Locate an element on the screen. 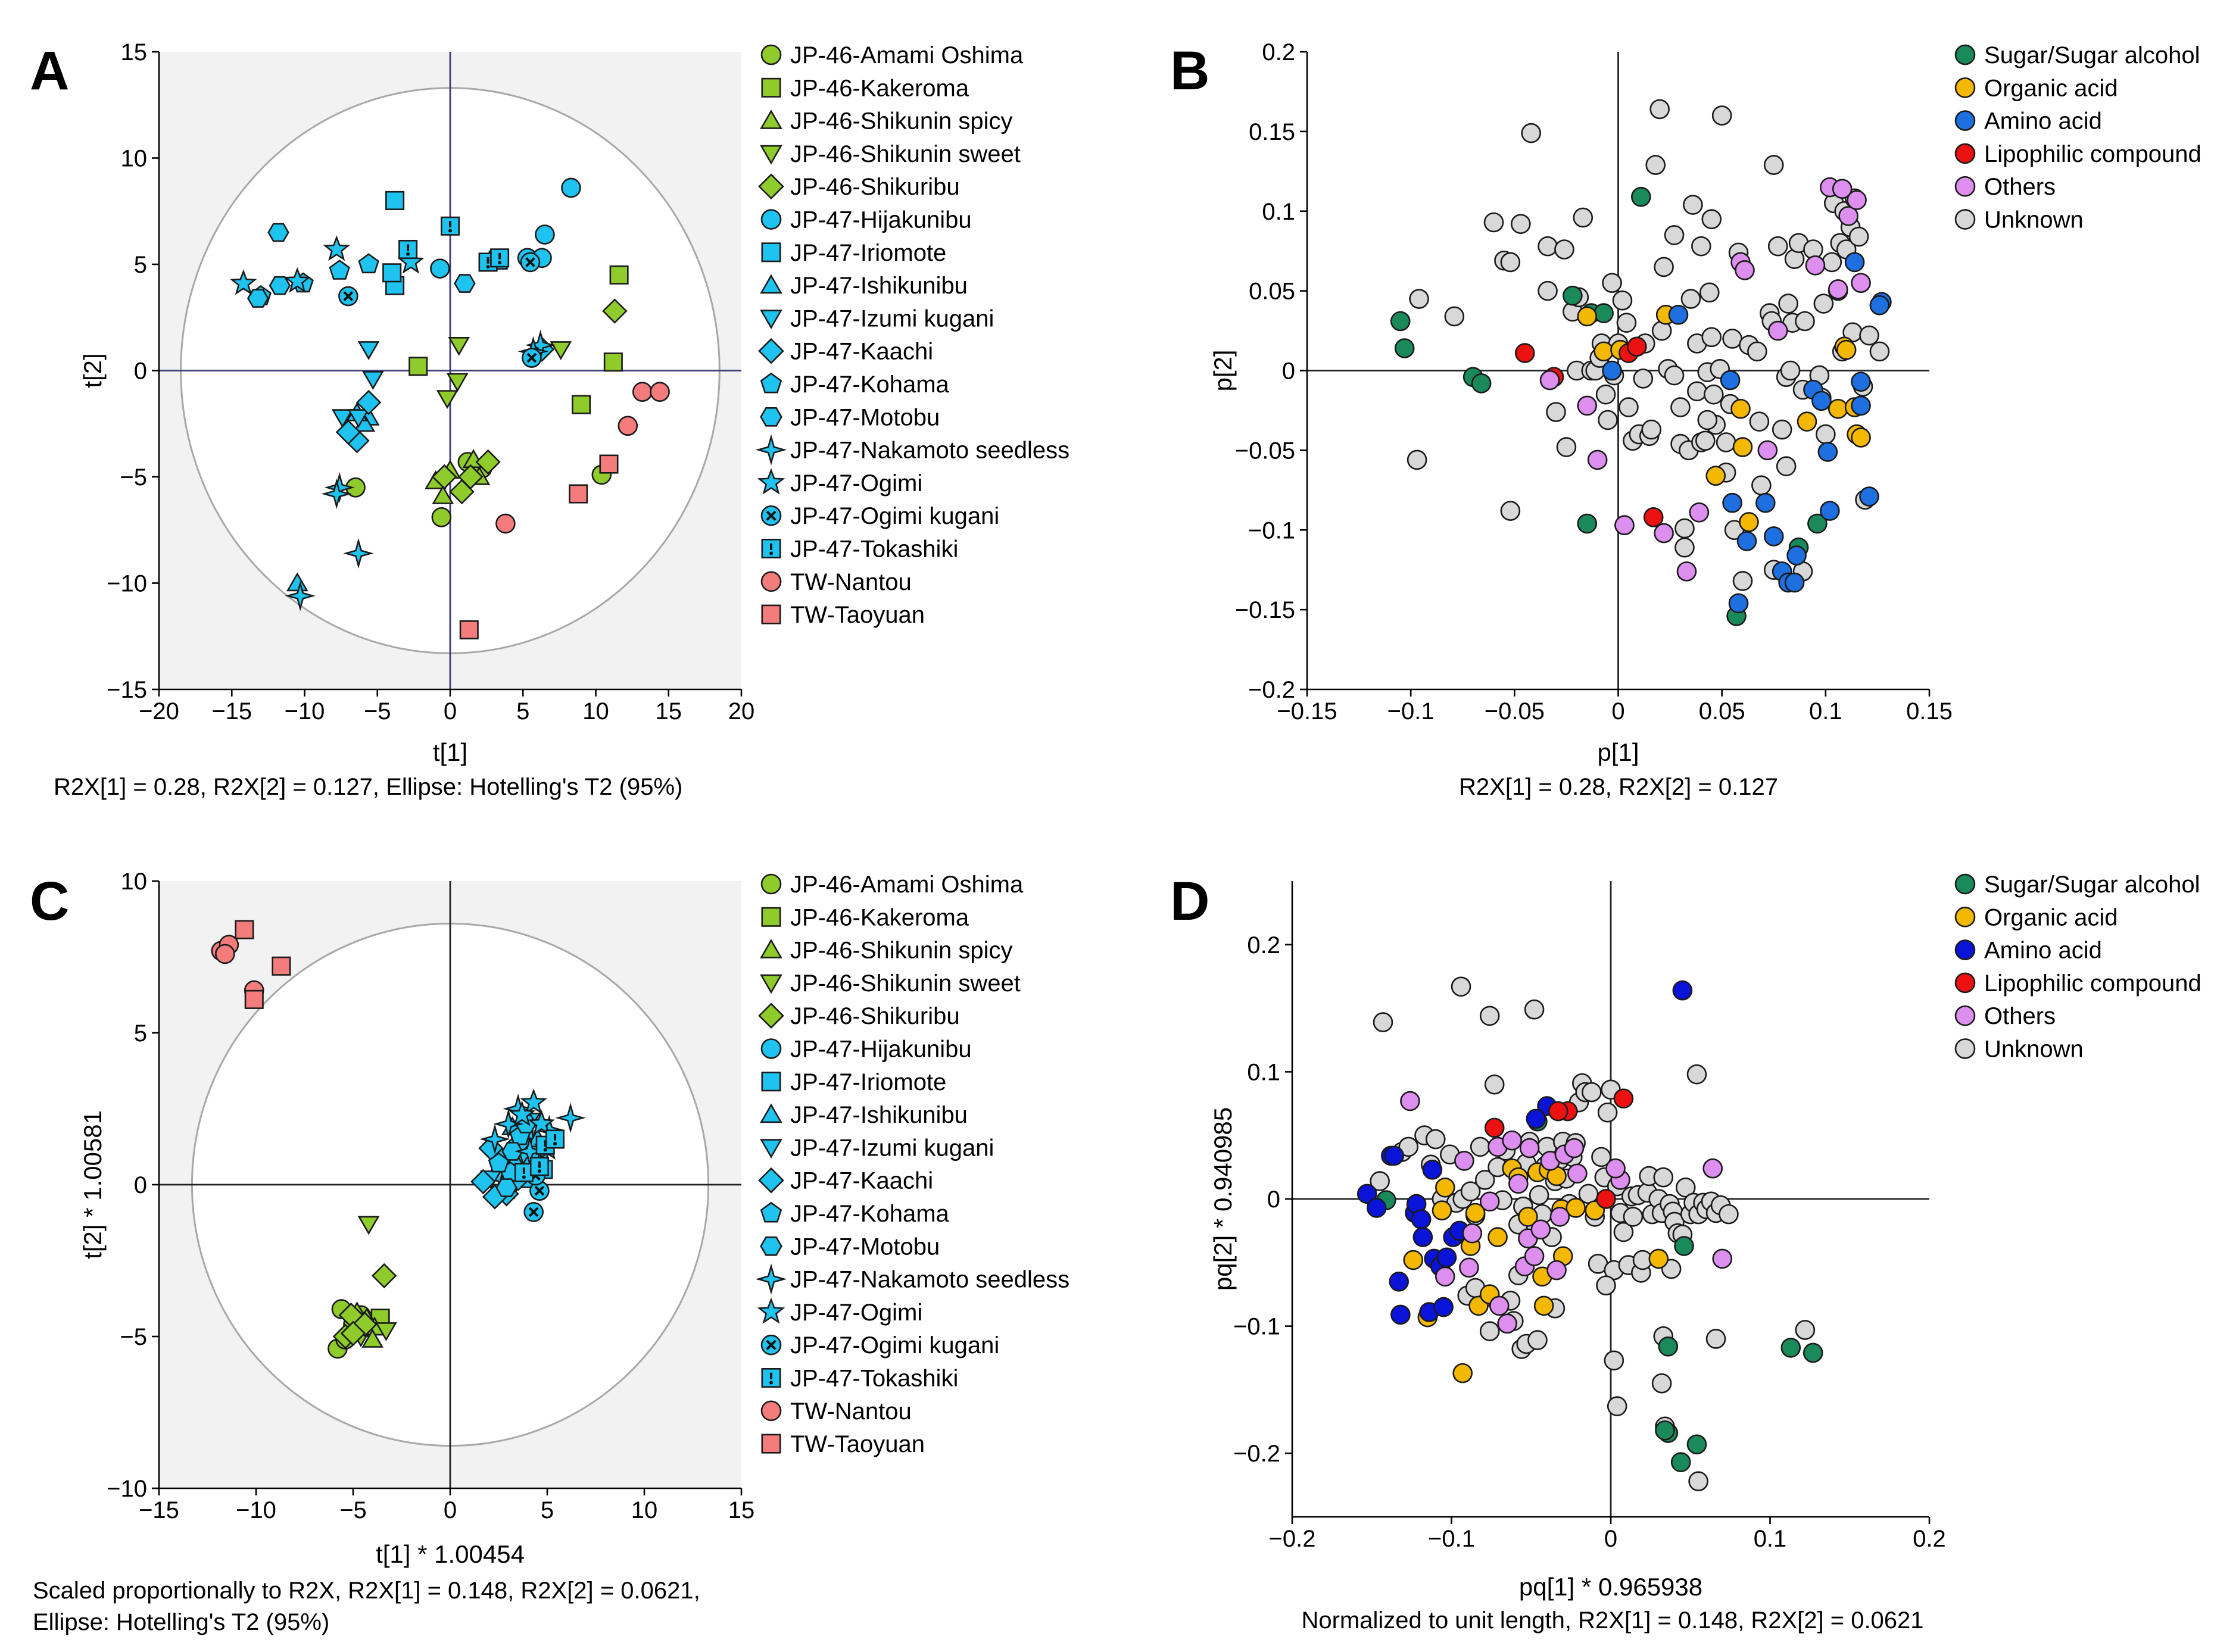  legend-label: TW-Taoyuan is located at coordinates (857, 1444).